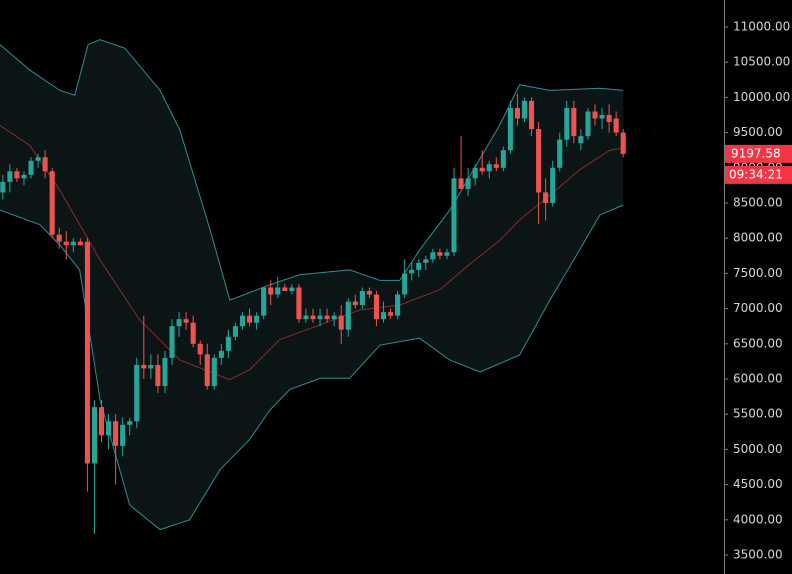  Describe the element at coordinates (758, 554) in the screenshot. I see `y-tick-label: 3500.00` at that location.